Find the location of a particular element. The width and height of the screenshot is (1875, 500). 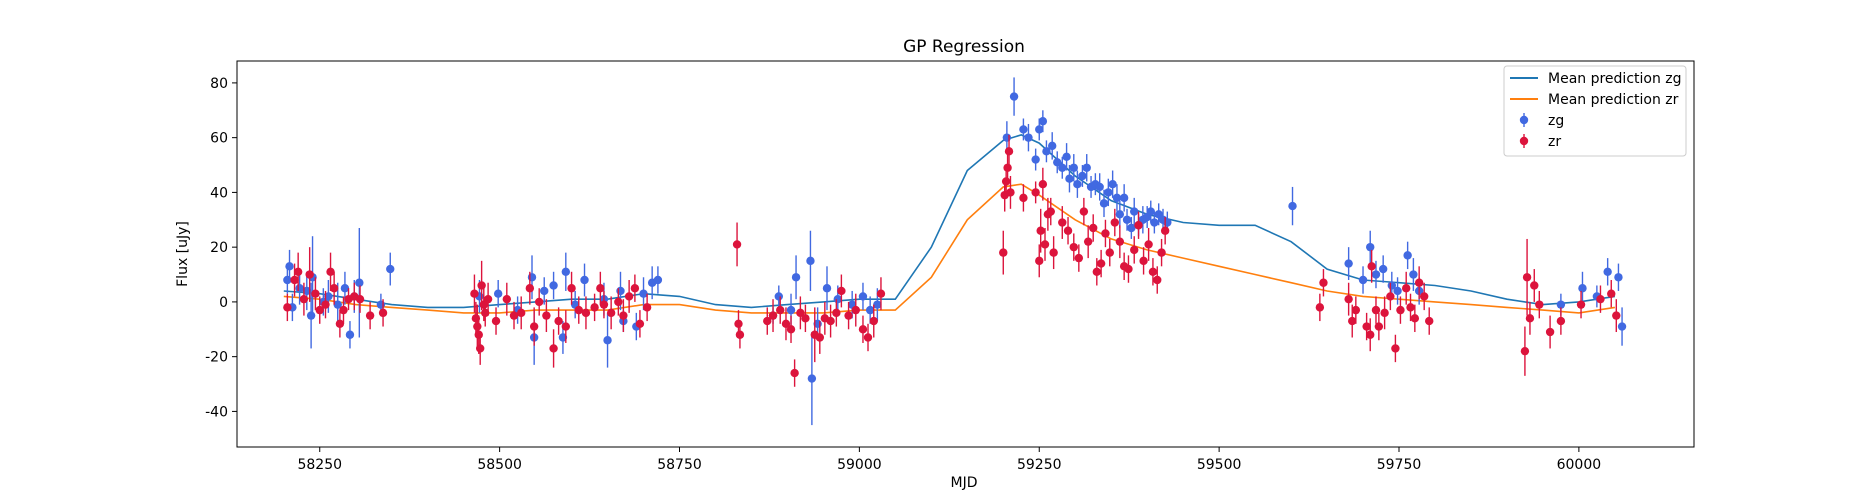

legend-marker-swatch is located at coordinates (1524, 141).